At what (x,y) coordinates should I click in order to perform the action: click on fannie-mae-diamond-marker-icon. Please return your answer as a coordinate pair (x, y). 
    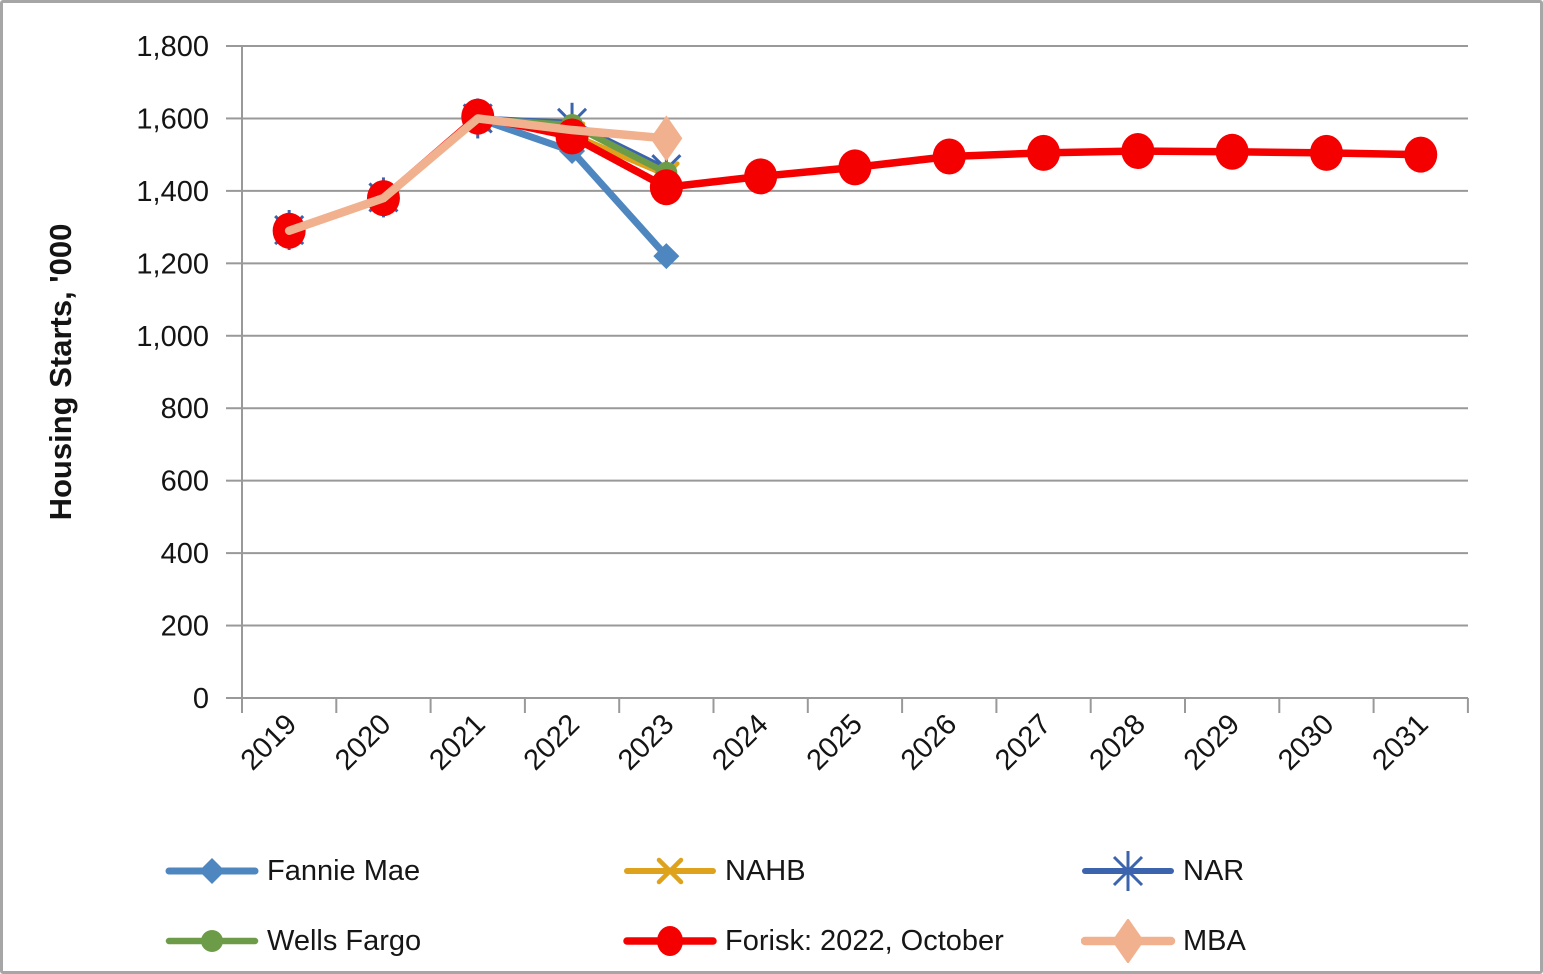
    Looking at the image, I should click on (212, 871).